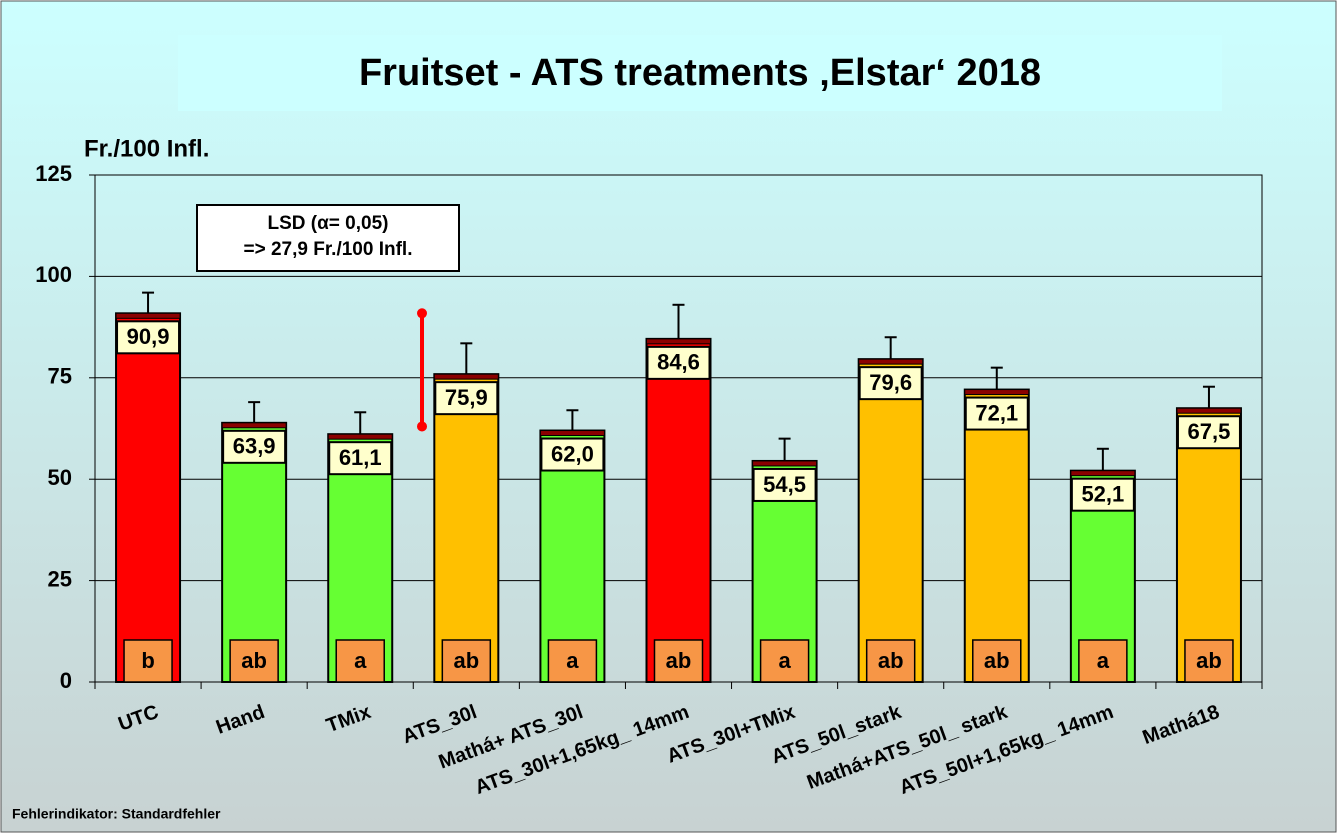  I want to click on value-label: 52,1, so click(1102, 493).